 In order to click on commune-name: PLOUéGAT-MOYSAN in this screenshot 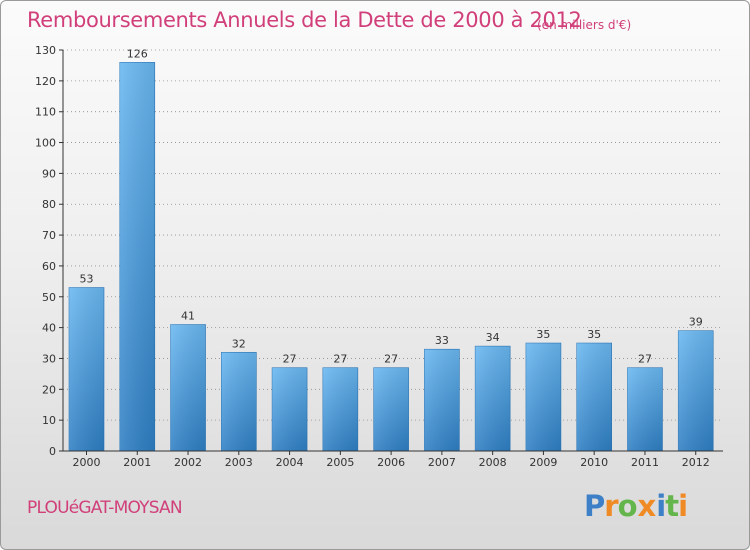, I will do `click(105, 508)`.